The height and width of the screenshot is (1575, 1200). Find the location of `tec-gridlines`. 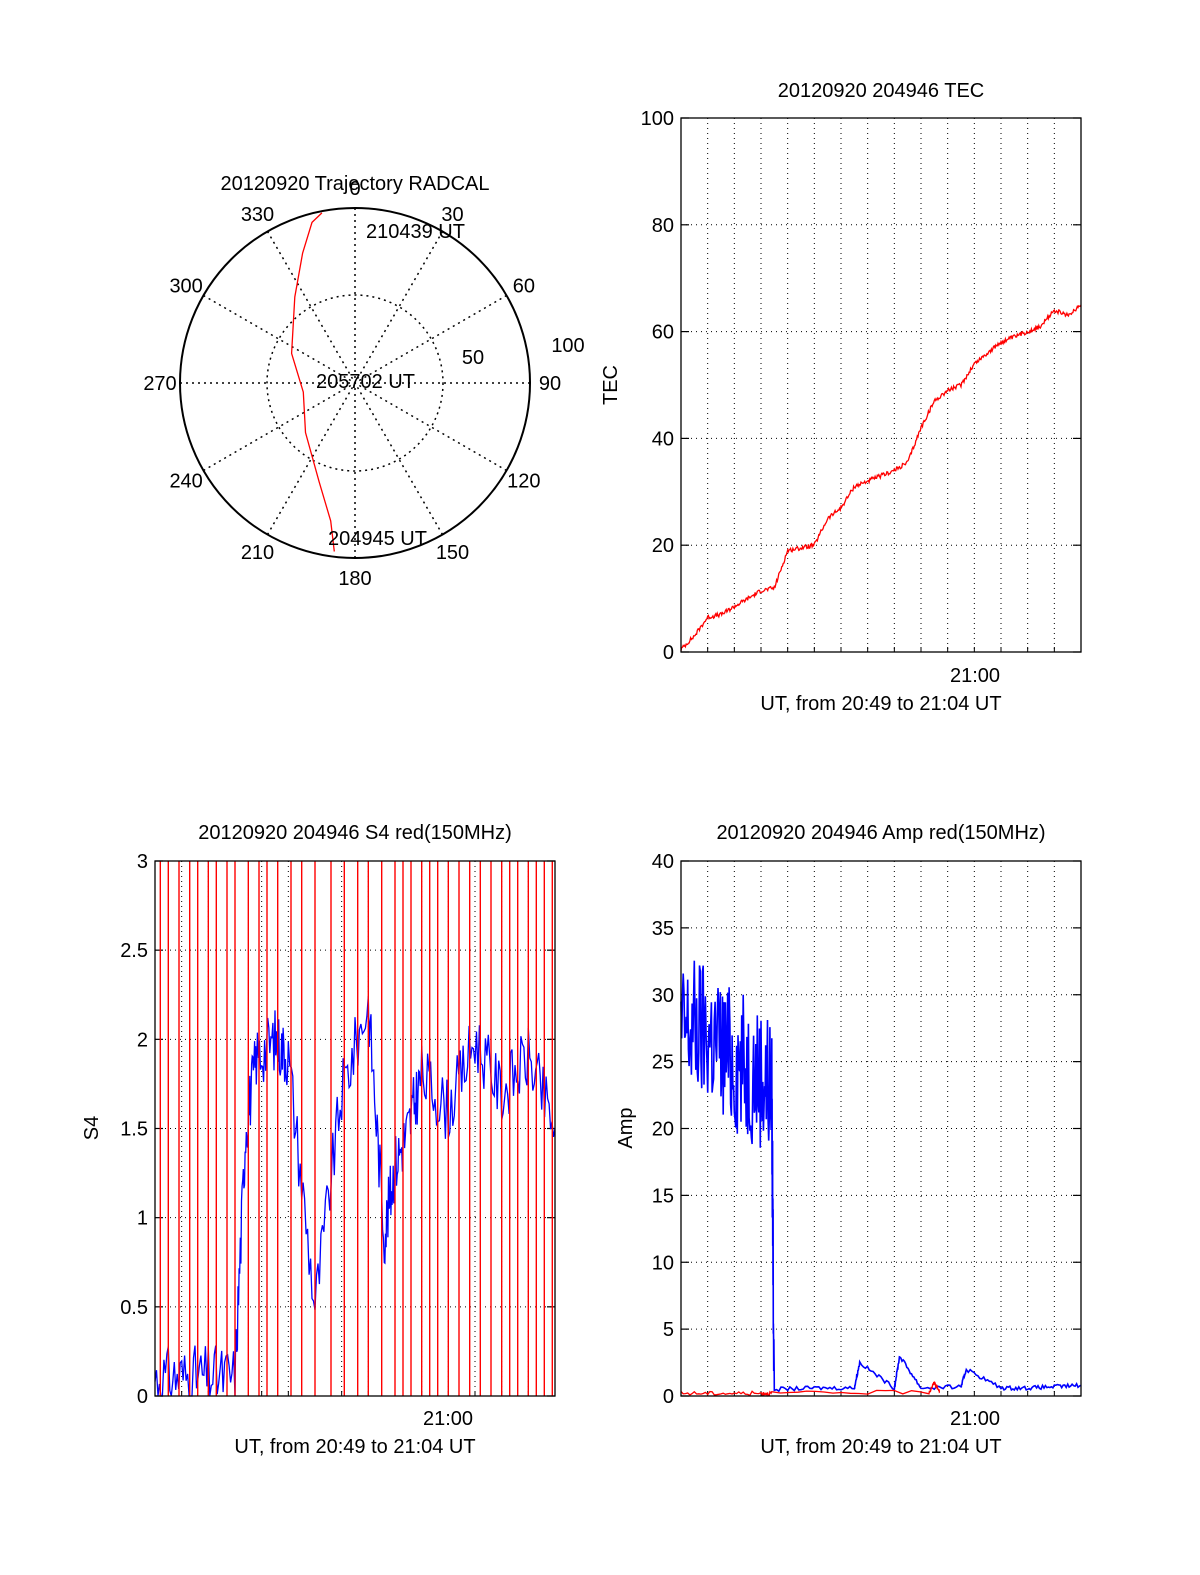

tec-gridlines is located at coordinates (881, 385).